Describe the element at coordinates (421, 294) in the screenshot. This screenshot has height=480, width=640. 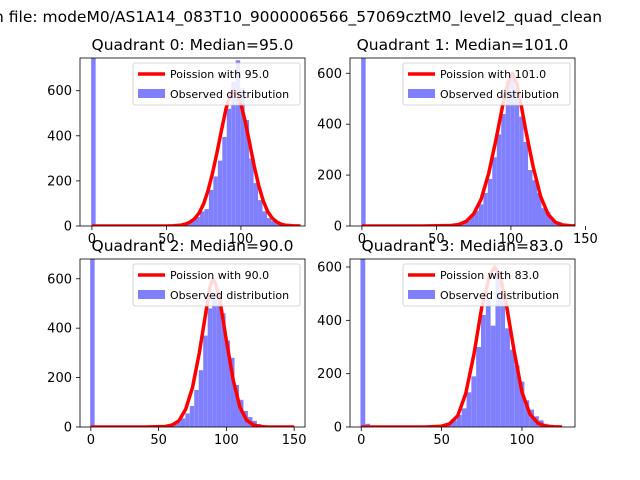
I see `legend-bar-swatch` at that location.